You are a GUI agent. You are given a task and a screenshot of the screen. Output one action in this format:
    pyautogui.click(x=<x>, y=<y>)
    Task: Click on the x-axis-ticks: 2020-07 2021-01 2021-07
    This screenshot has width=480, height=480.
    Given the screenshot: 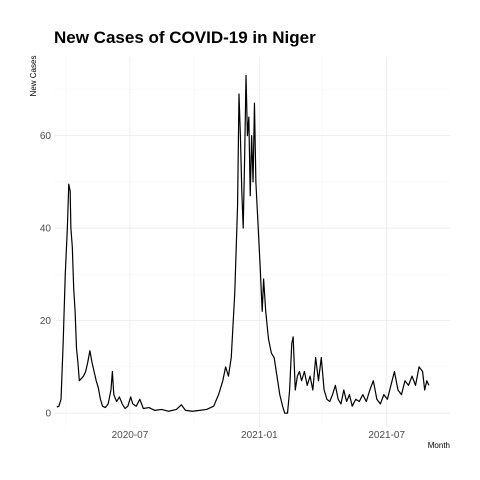 What is the action you would take?
    pyautogui.click(x=259, y=435)
    